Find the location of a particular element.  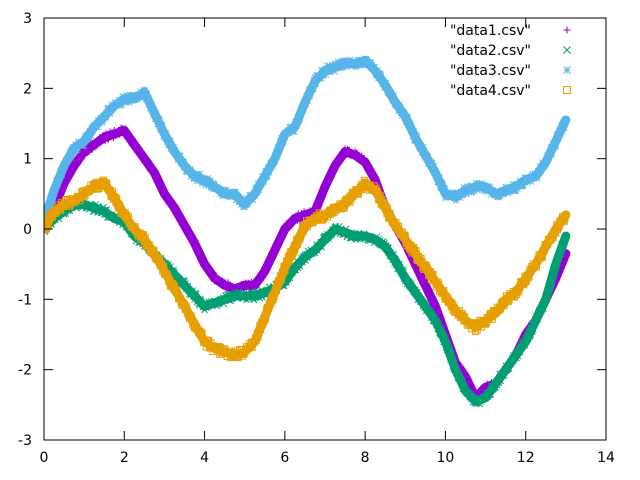

legend-label-3: "data3.csv" is located at coordinates (490, 71).